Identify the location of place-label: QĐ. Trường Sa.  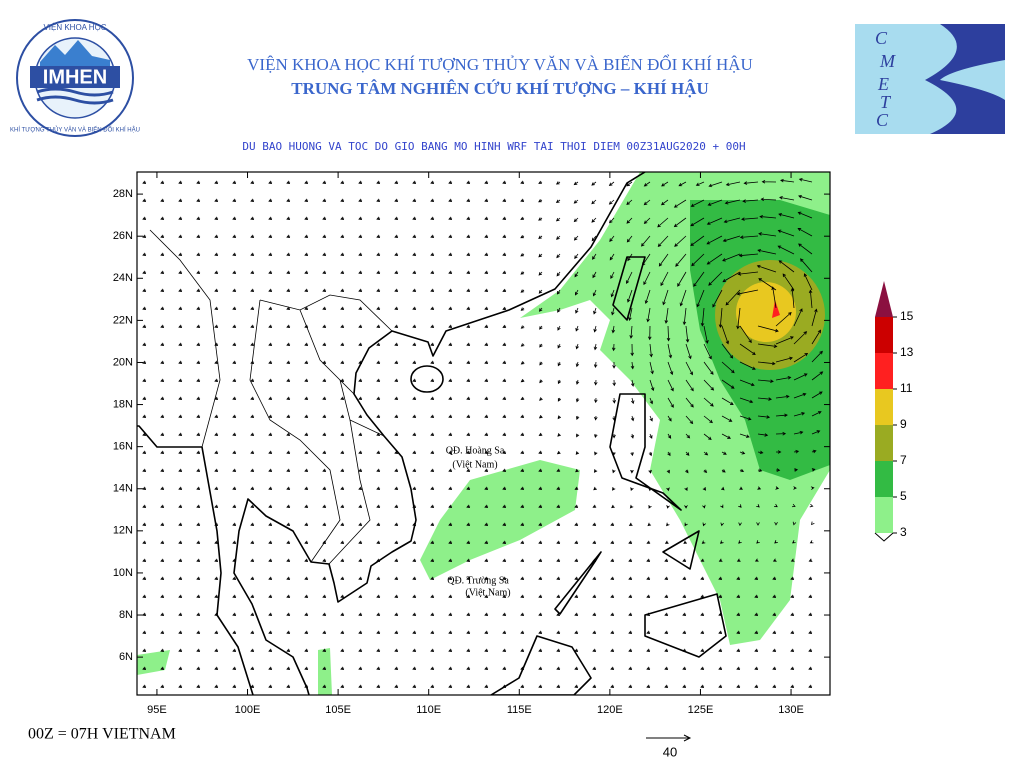
(478, 580).